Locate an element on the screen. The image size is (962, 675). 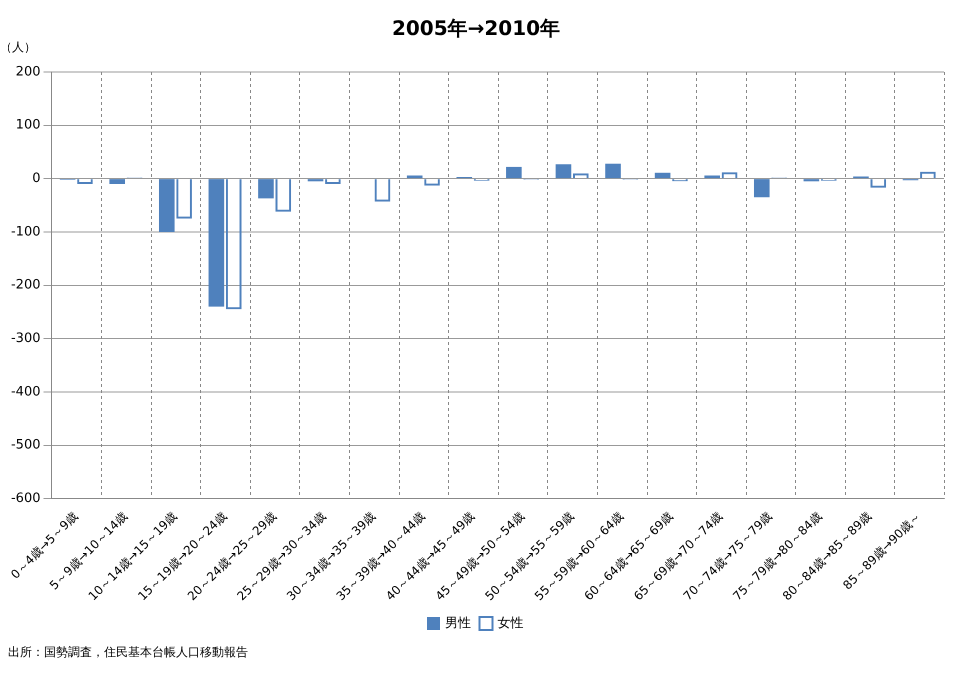
y-tick-label: -100 is located at coordinates (25, 232).